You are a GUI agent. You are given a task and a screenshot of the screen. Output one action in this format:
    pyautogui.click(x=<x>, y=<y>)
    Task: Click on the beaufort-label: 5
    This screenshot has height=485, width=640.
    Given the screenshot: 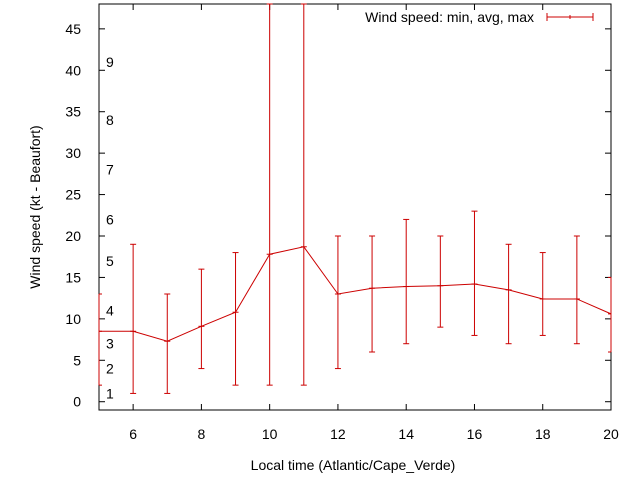 What is the action you would take?
    pyautogui.click(x=110, y=261)
    